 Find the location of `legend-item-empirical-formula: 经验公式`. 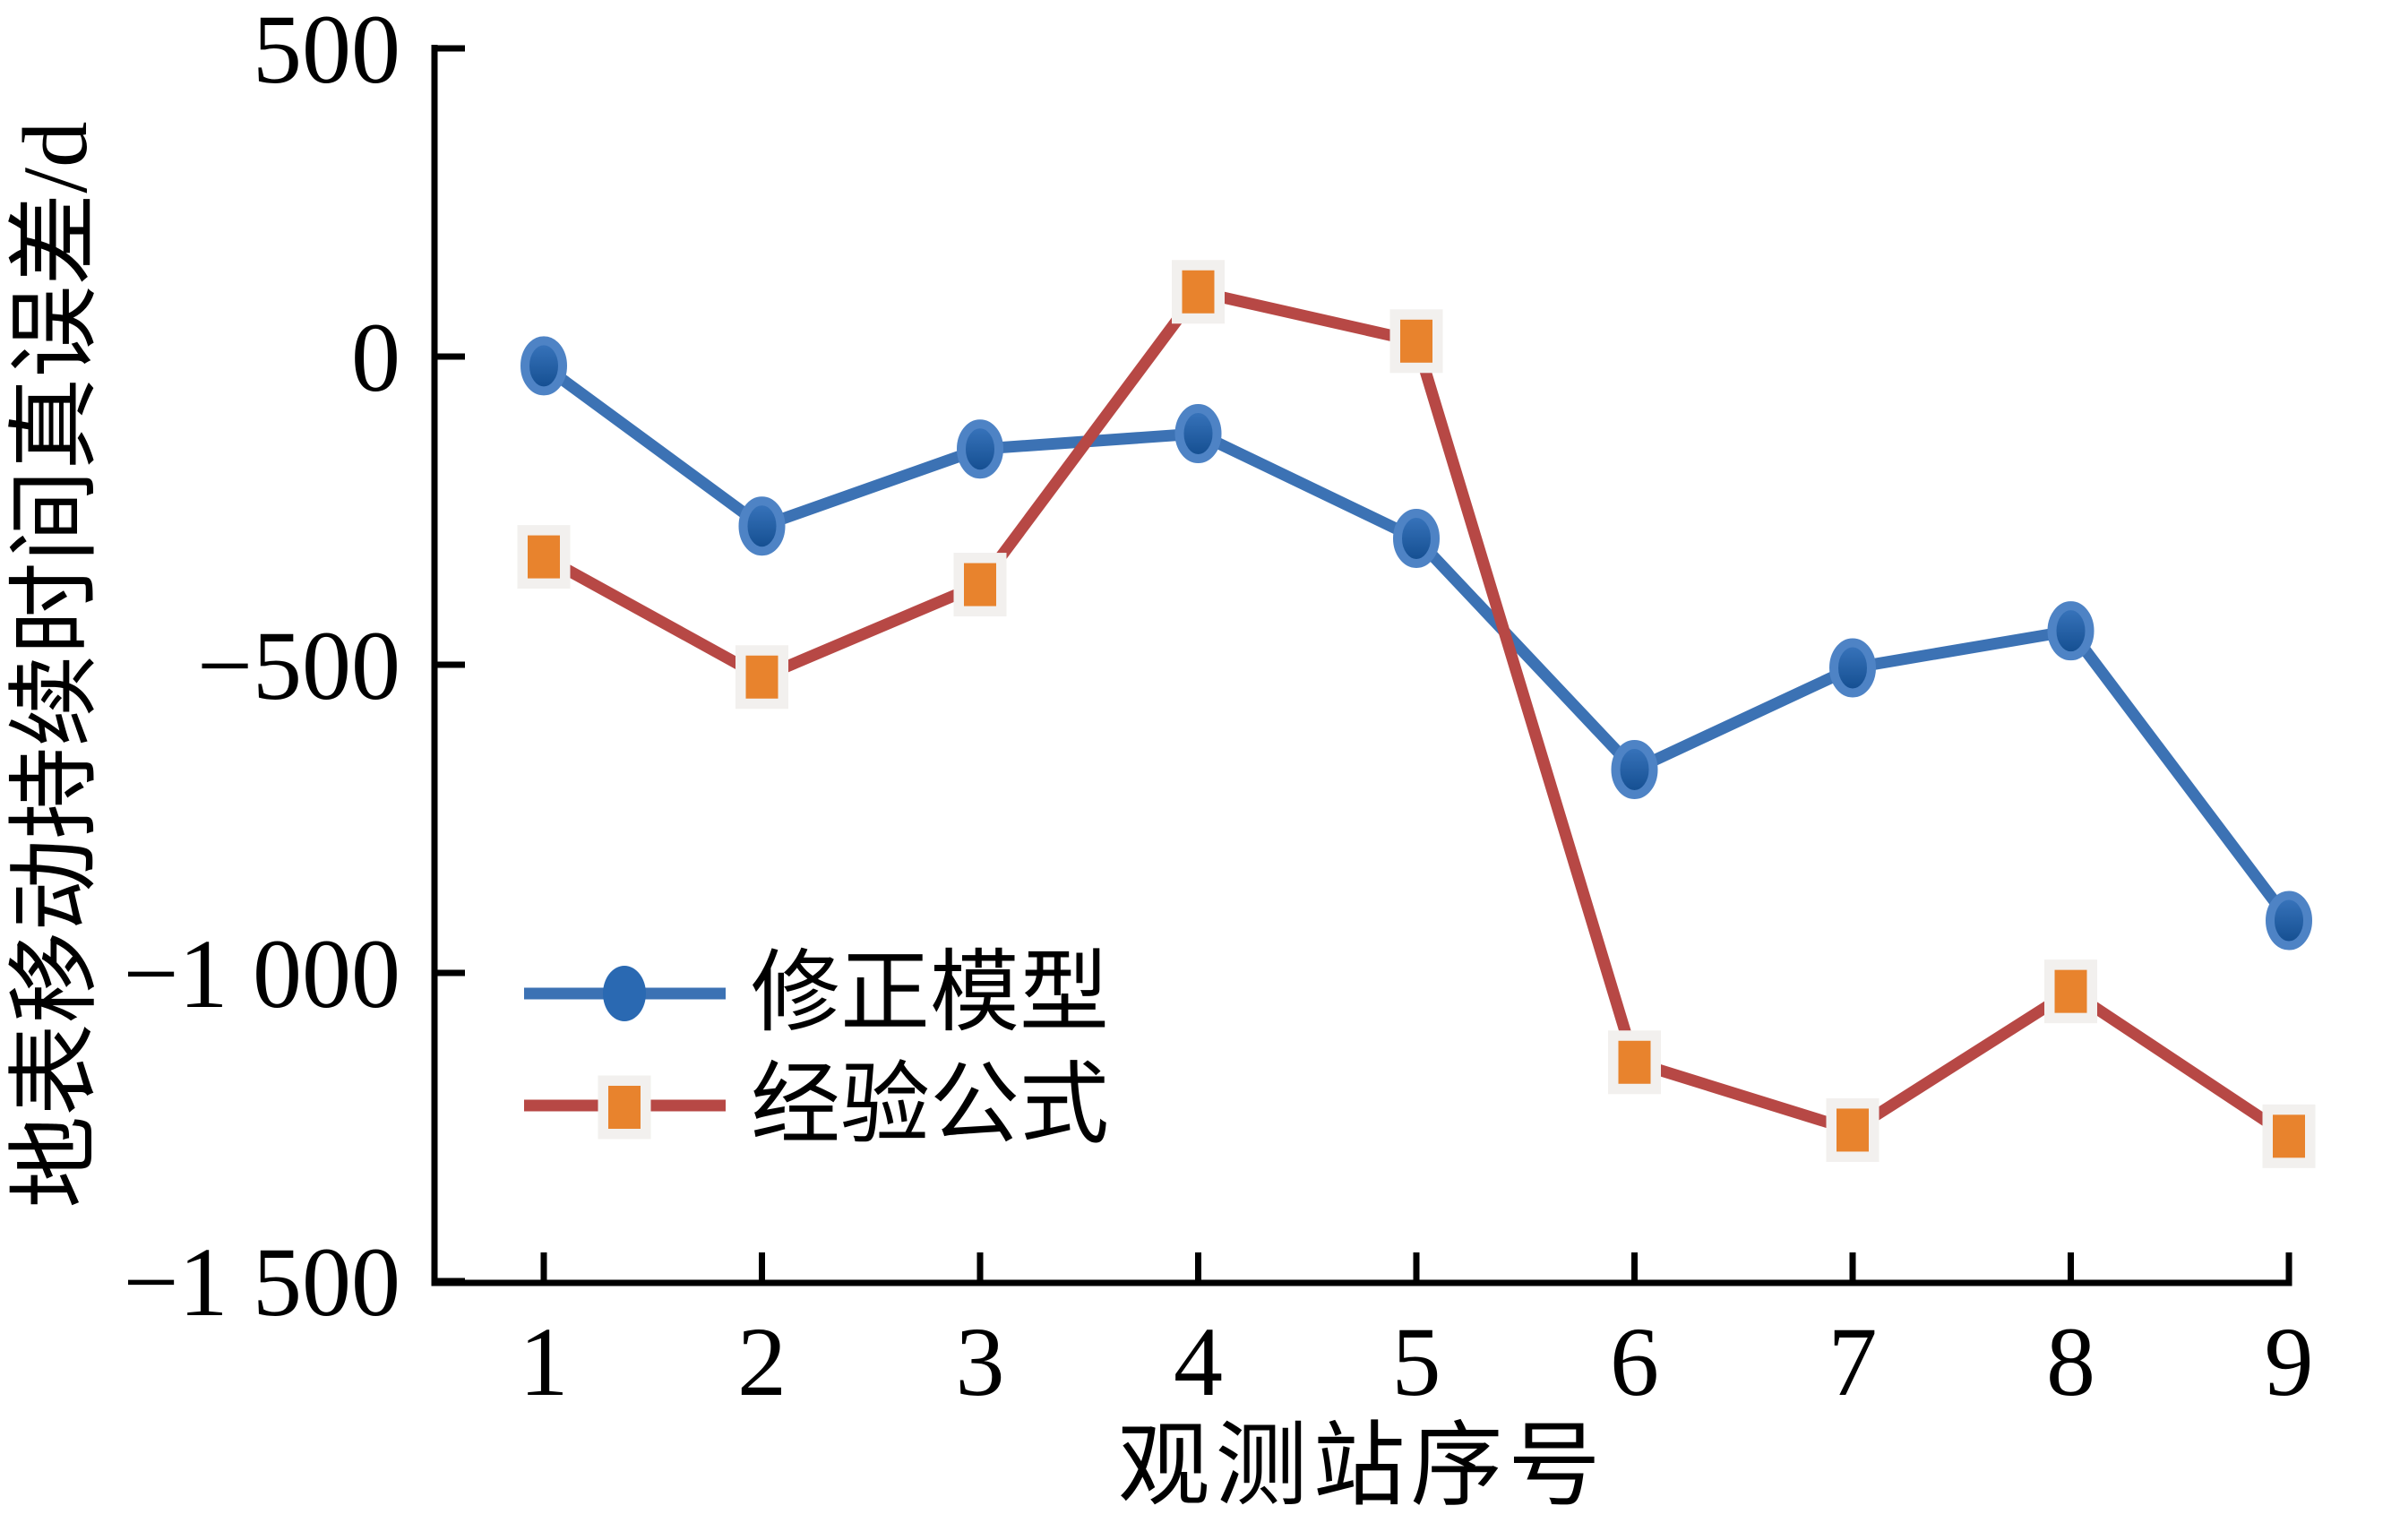

legend-item-empirical-formula: 经验公式 is located at coordinates (816, 1105).